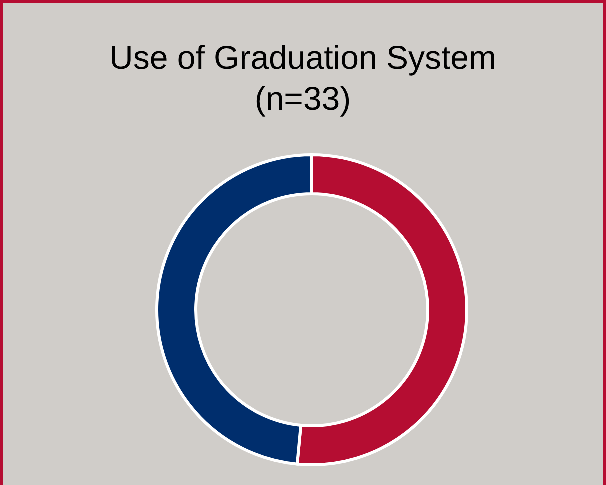 This screenshot has width=606, height=485. What do you see at coordinates (303, 98) in the screenshot?
I see `chart-subtitle: (n=33)` at bounding box center [303, 98].